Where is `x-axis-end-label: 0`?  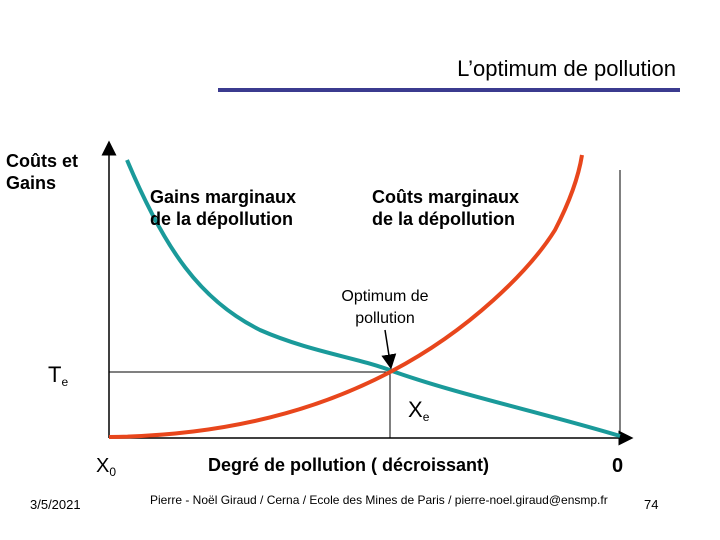
x-axis-end-label: 0 is located at coordinates (618, 466).